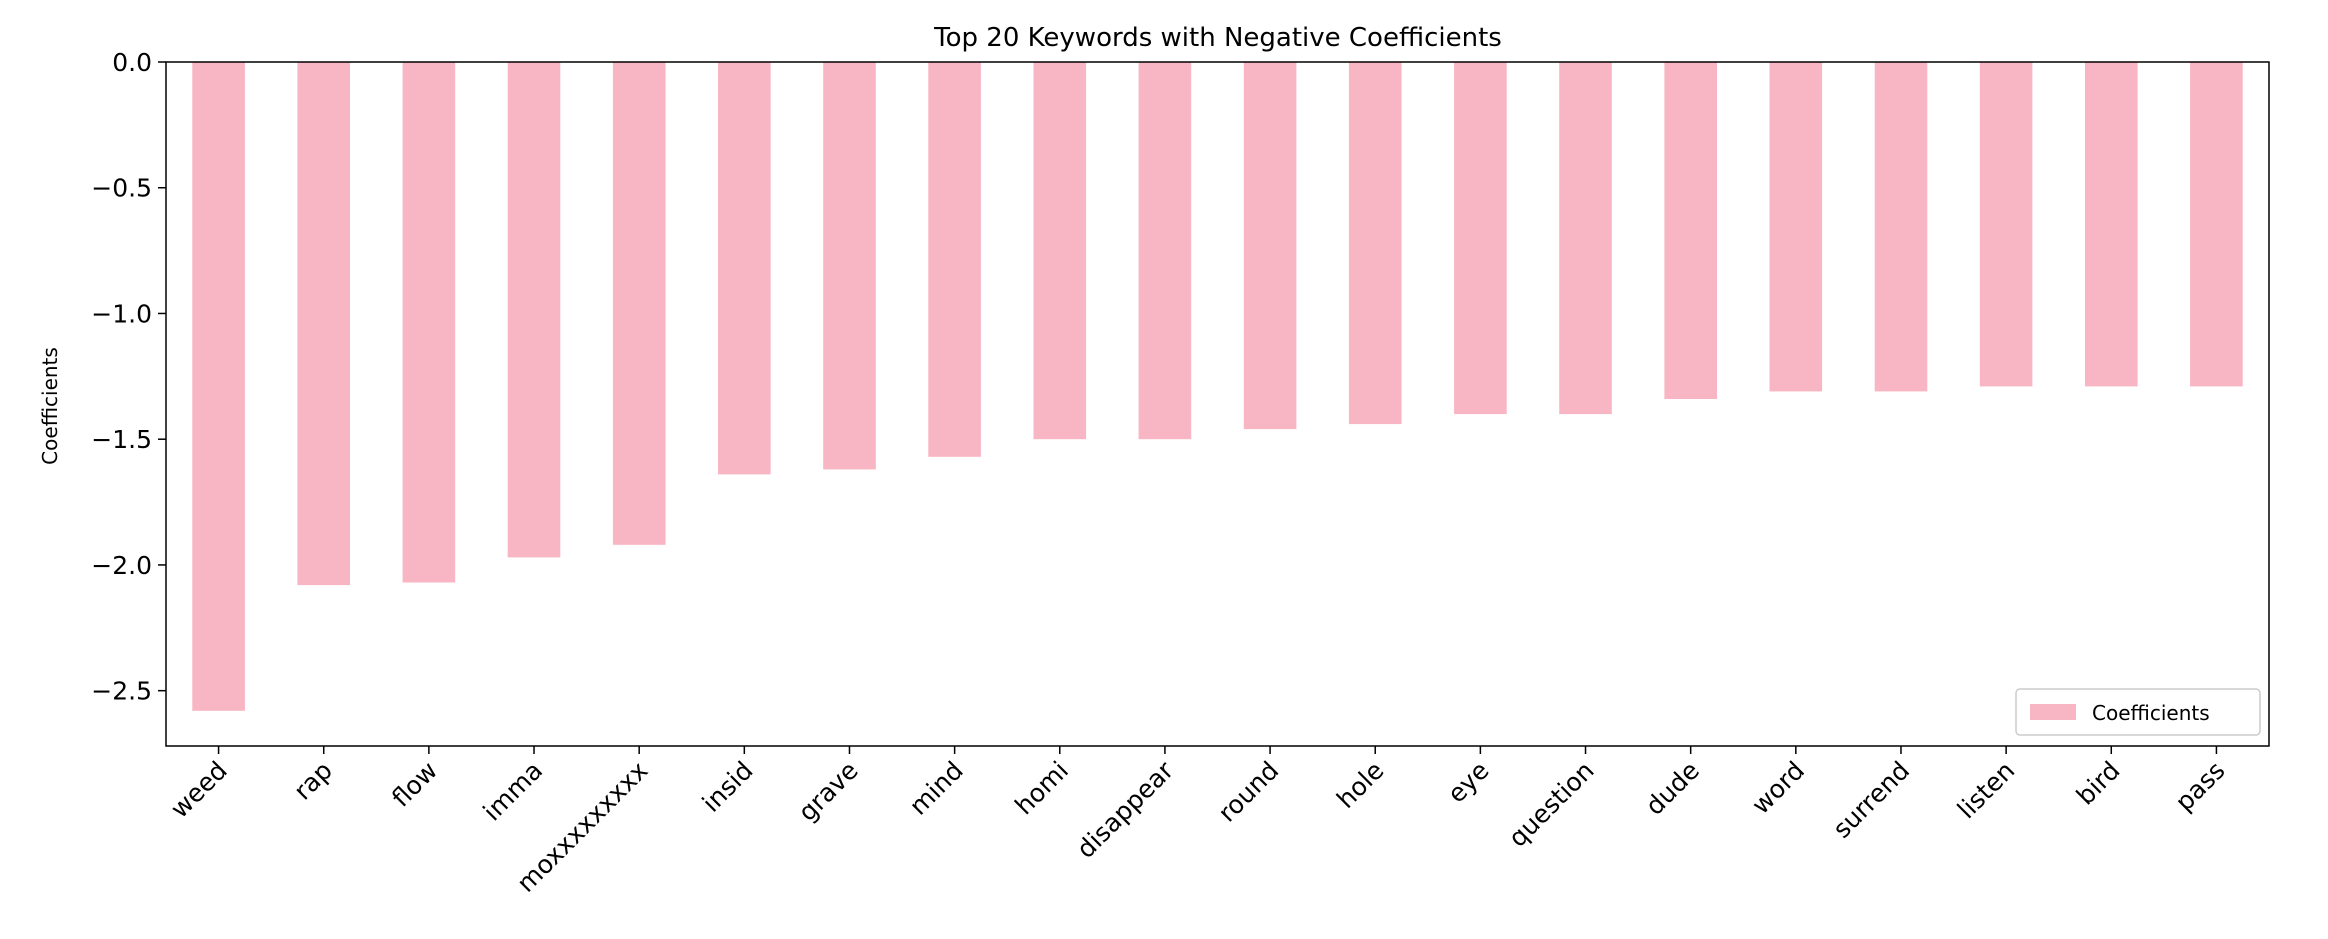  I want to click on bar-flow, so click(429, 322).